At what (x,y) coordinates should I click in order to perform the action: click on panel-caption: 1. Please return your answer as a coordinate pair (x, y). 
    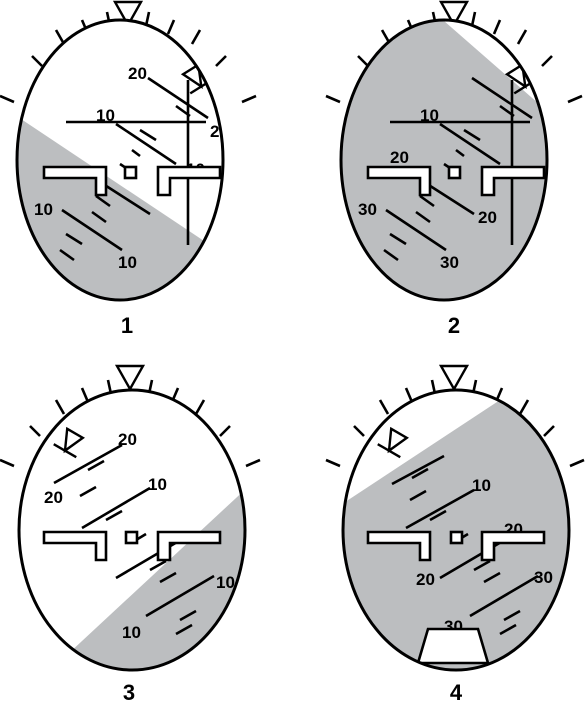
    Looking at the image, I should click on (127, 325).